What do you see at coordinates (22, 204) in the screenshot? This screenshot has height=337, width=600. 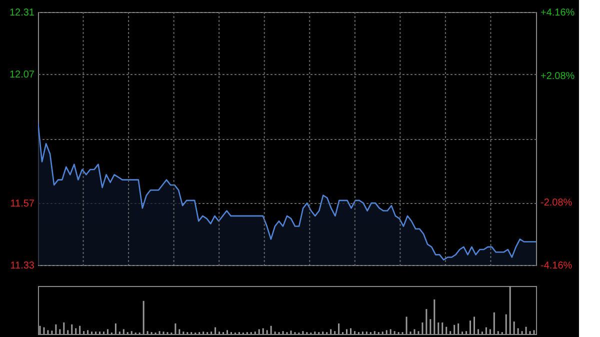 I see `y-tick-label: 11.57` at bounding box center [22, 204].